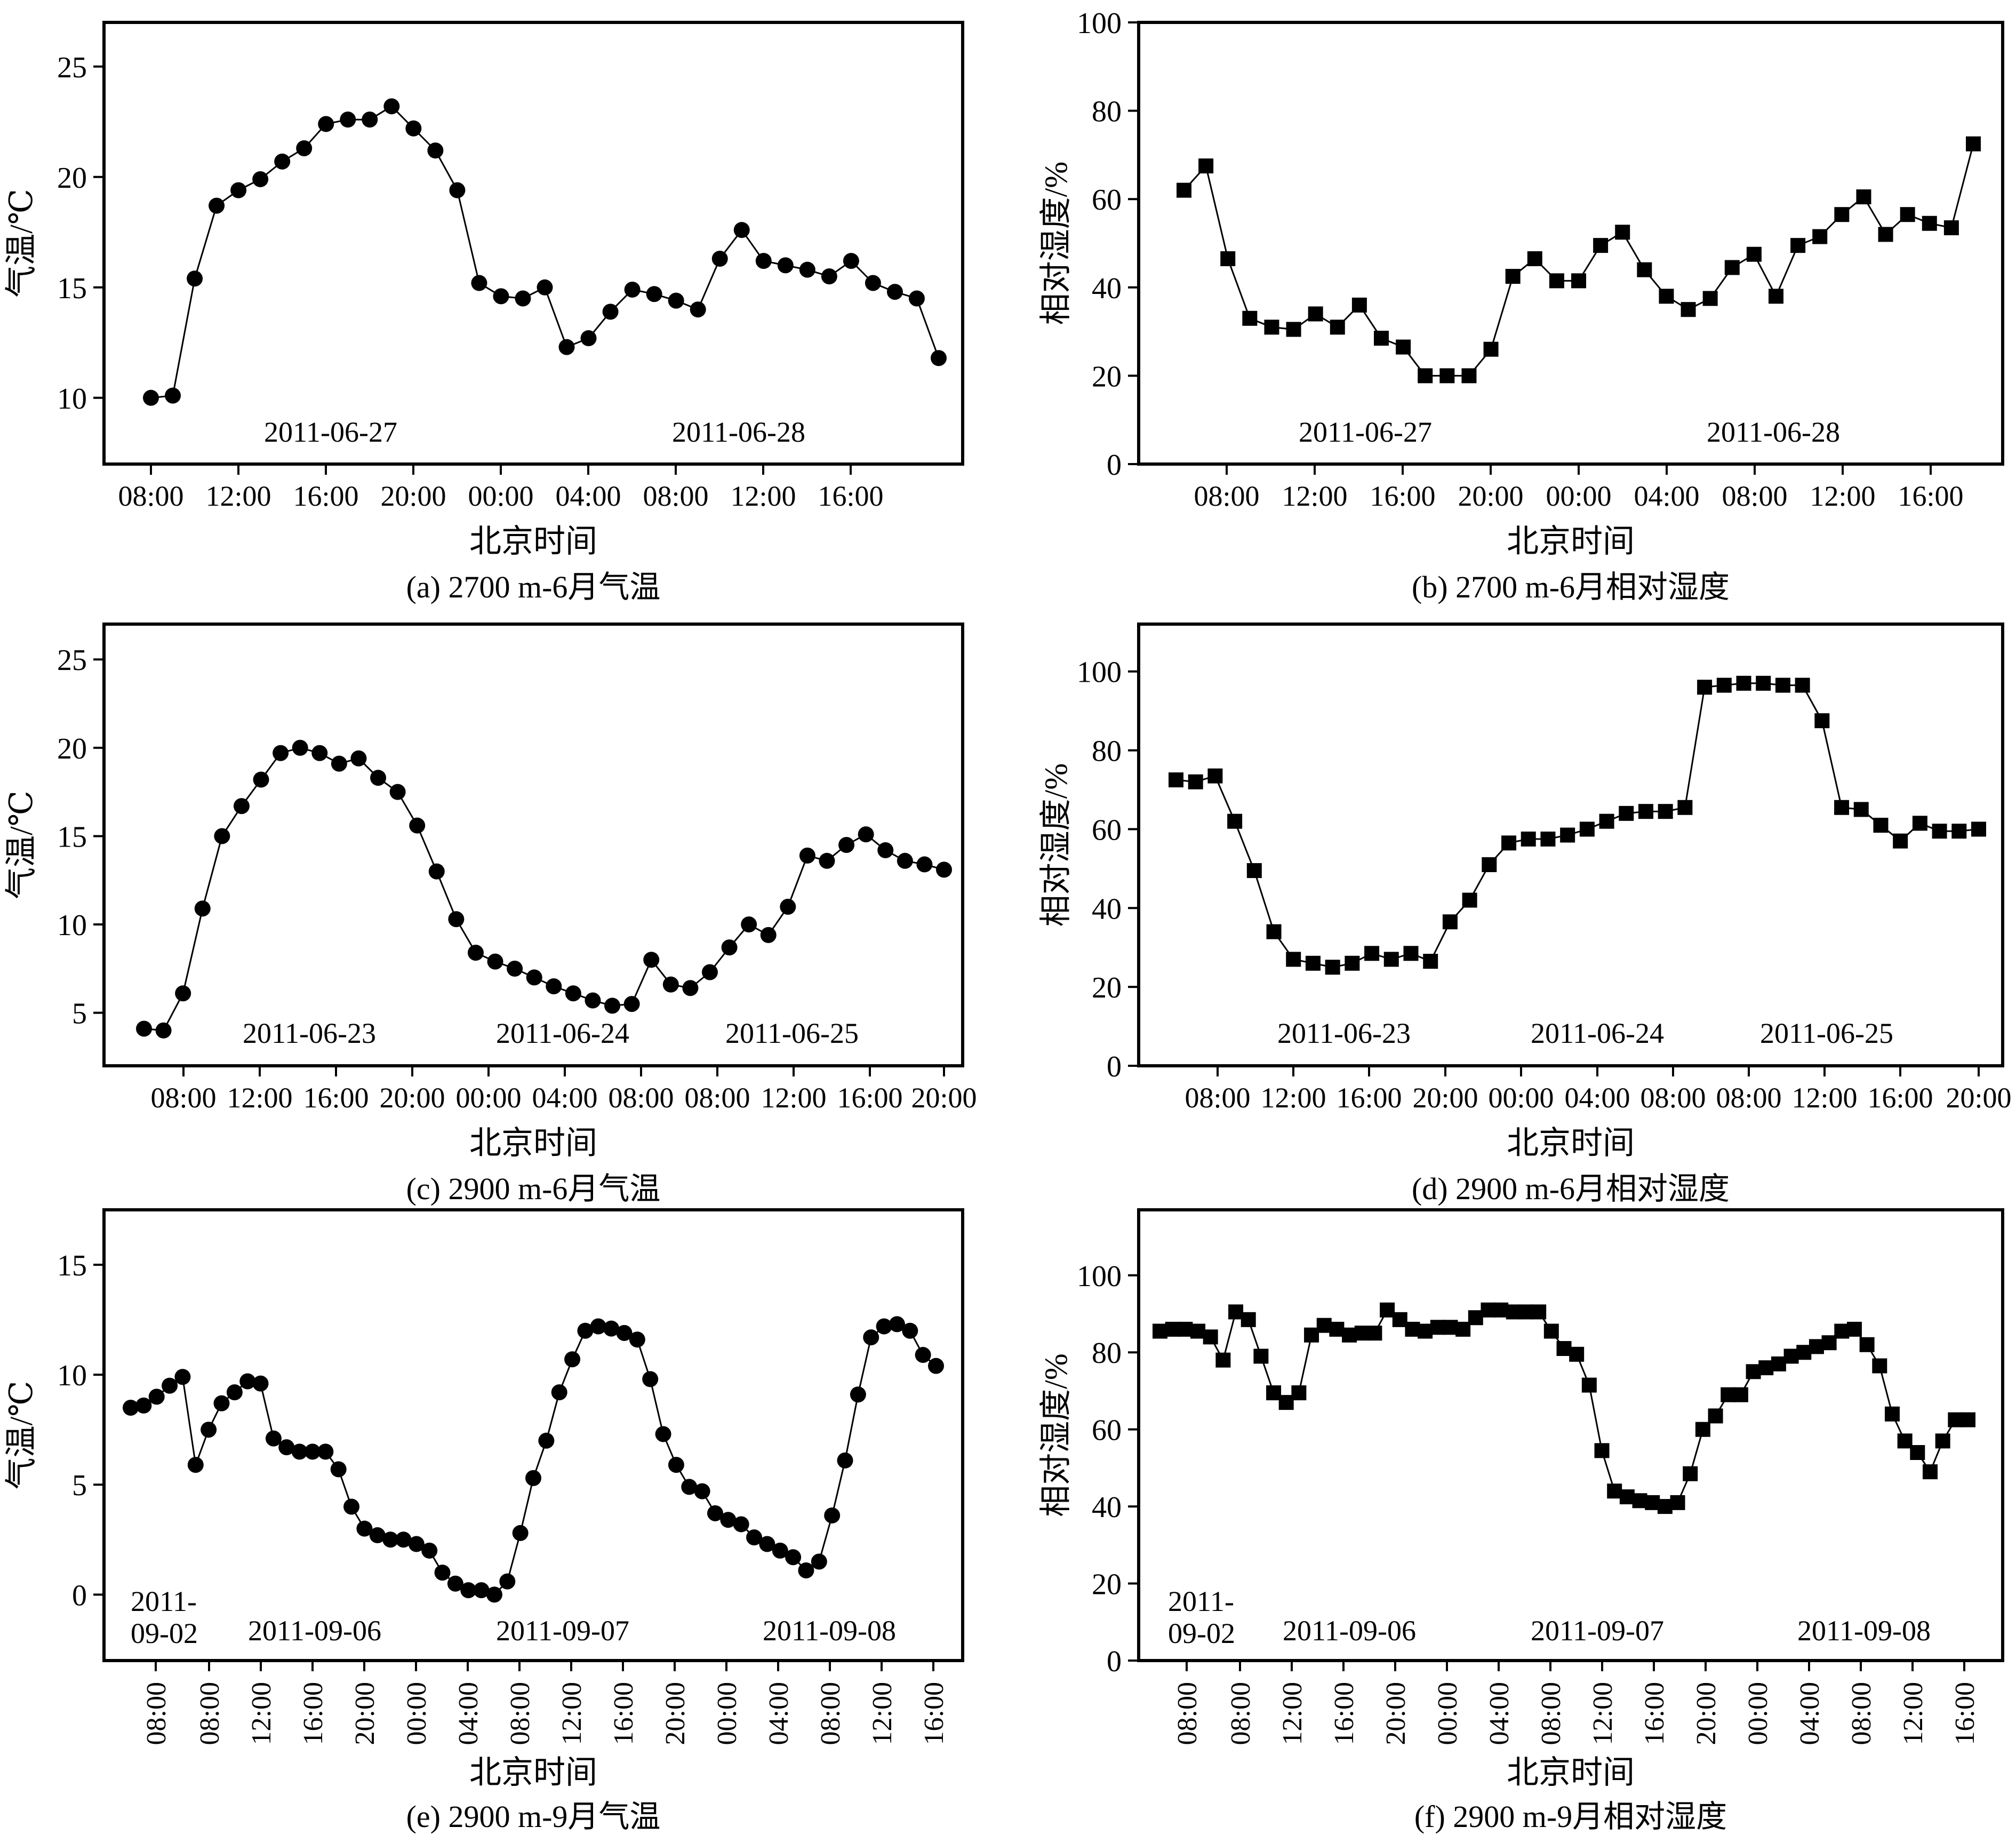 The width and height of the screenshot is (2016, 1843). I want to click on x-tick-label: 20:00, so click(1396, 1713).